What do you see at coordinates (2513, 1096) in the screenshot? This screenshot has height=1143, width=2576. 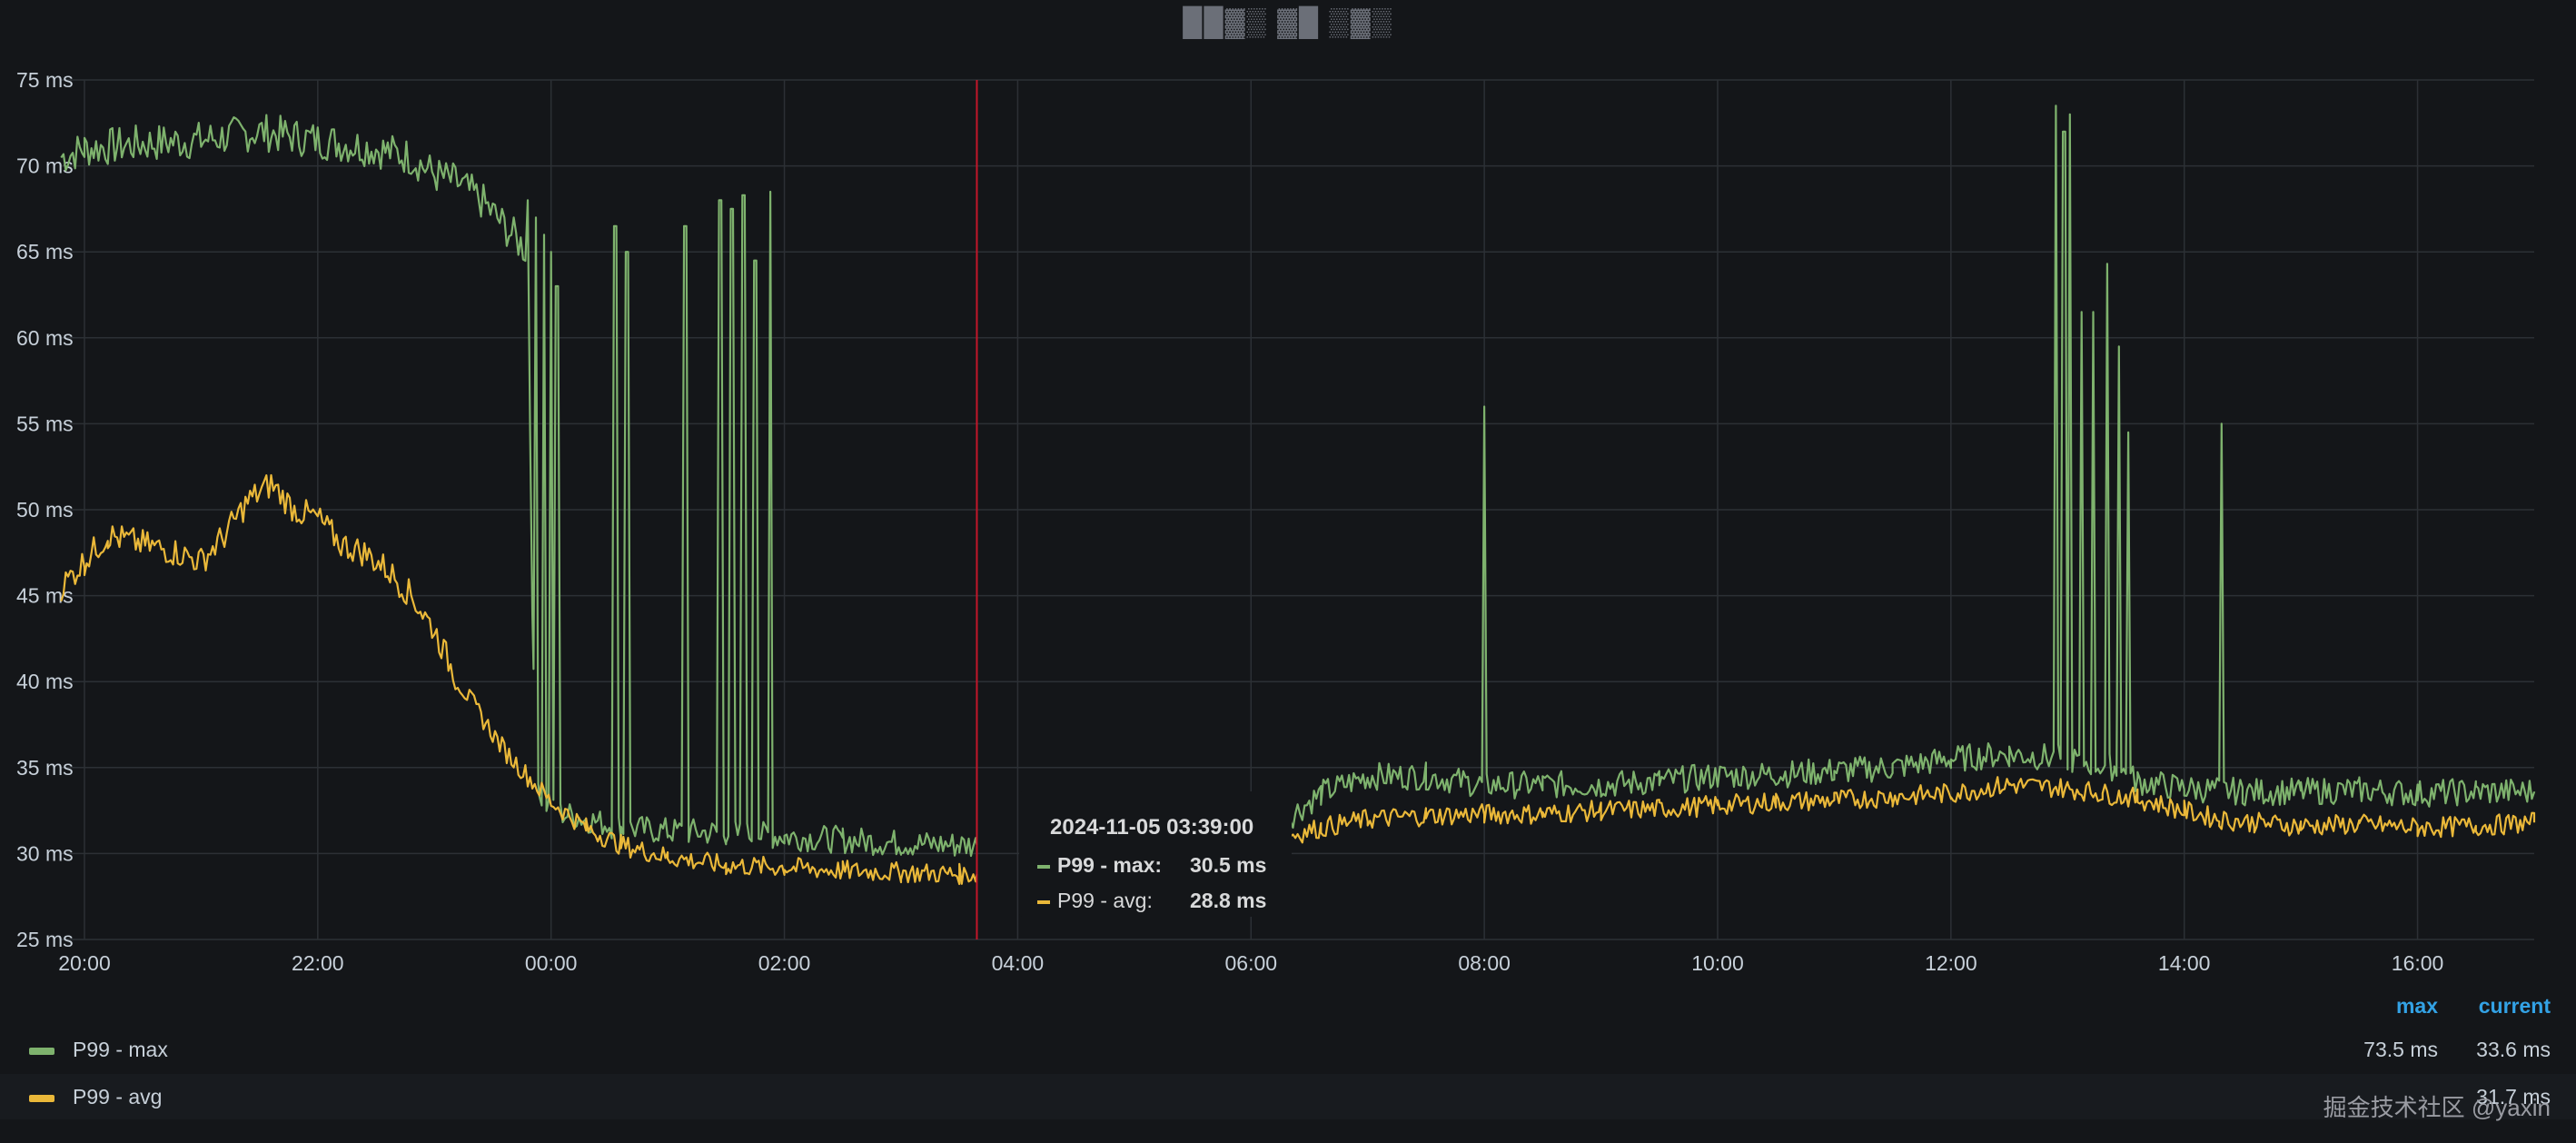 I see `legend-current-value: 31.7 ms` at bounding box center [2513, 1096].